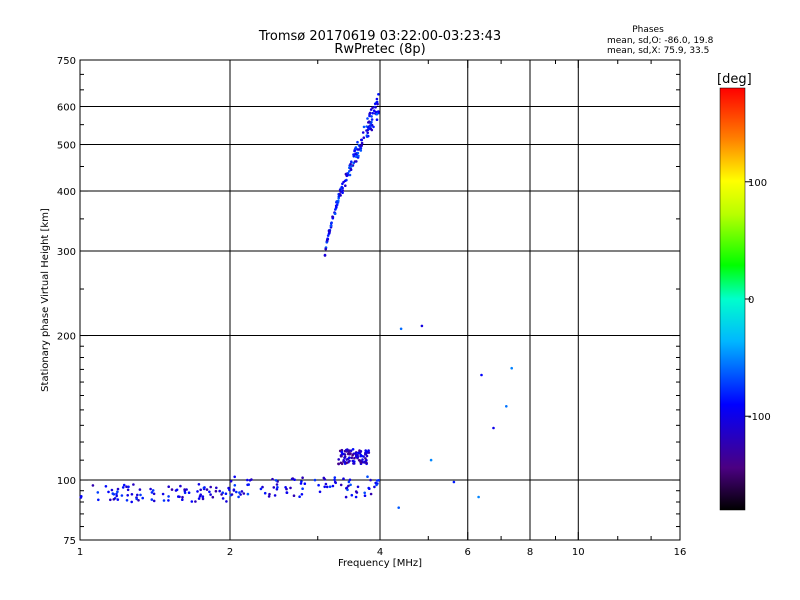  What do you see at coordinates (468, 552) in the screenshot?
I see `x-tick-label: 6` at bounding box center [468, 552].